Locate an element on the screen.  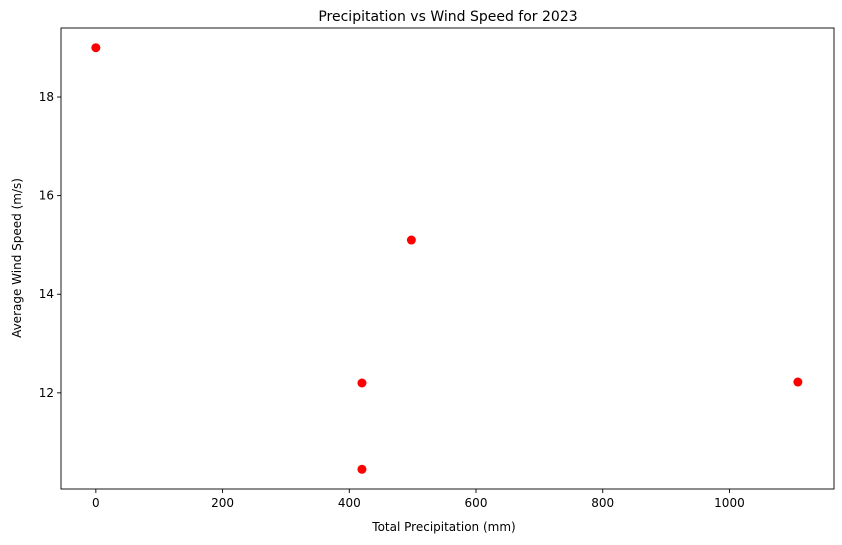
x-axis-label: Total Precipitation (mm) is located at coordinates (443, 527).